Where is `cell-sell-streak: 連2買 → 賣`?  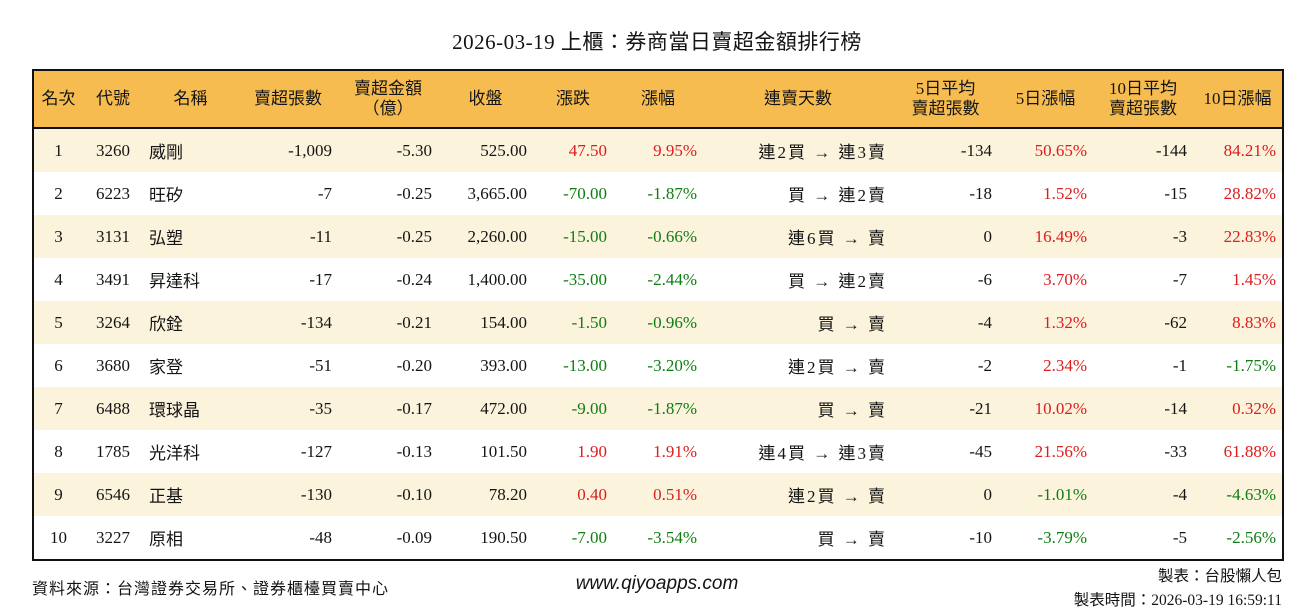 cell-sell-streak: 連2買 → 賣 is located at coordinates (837, 367).